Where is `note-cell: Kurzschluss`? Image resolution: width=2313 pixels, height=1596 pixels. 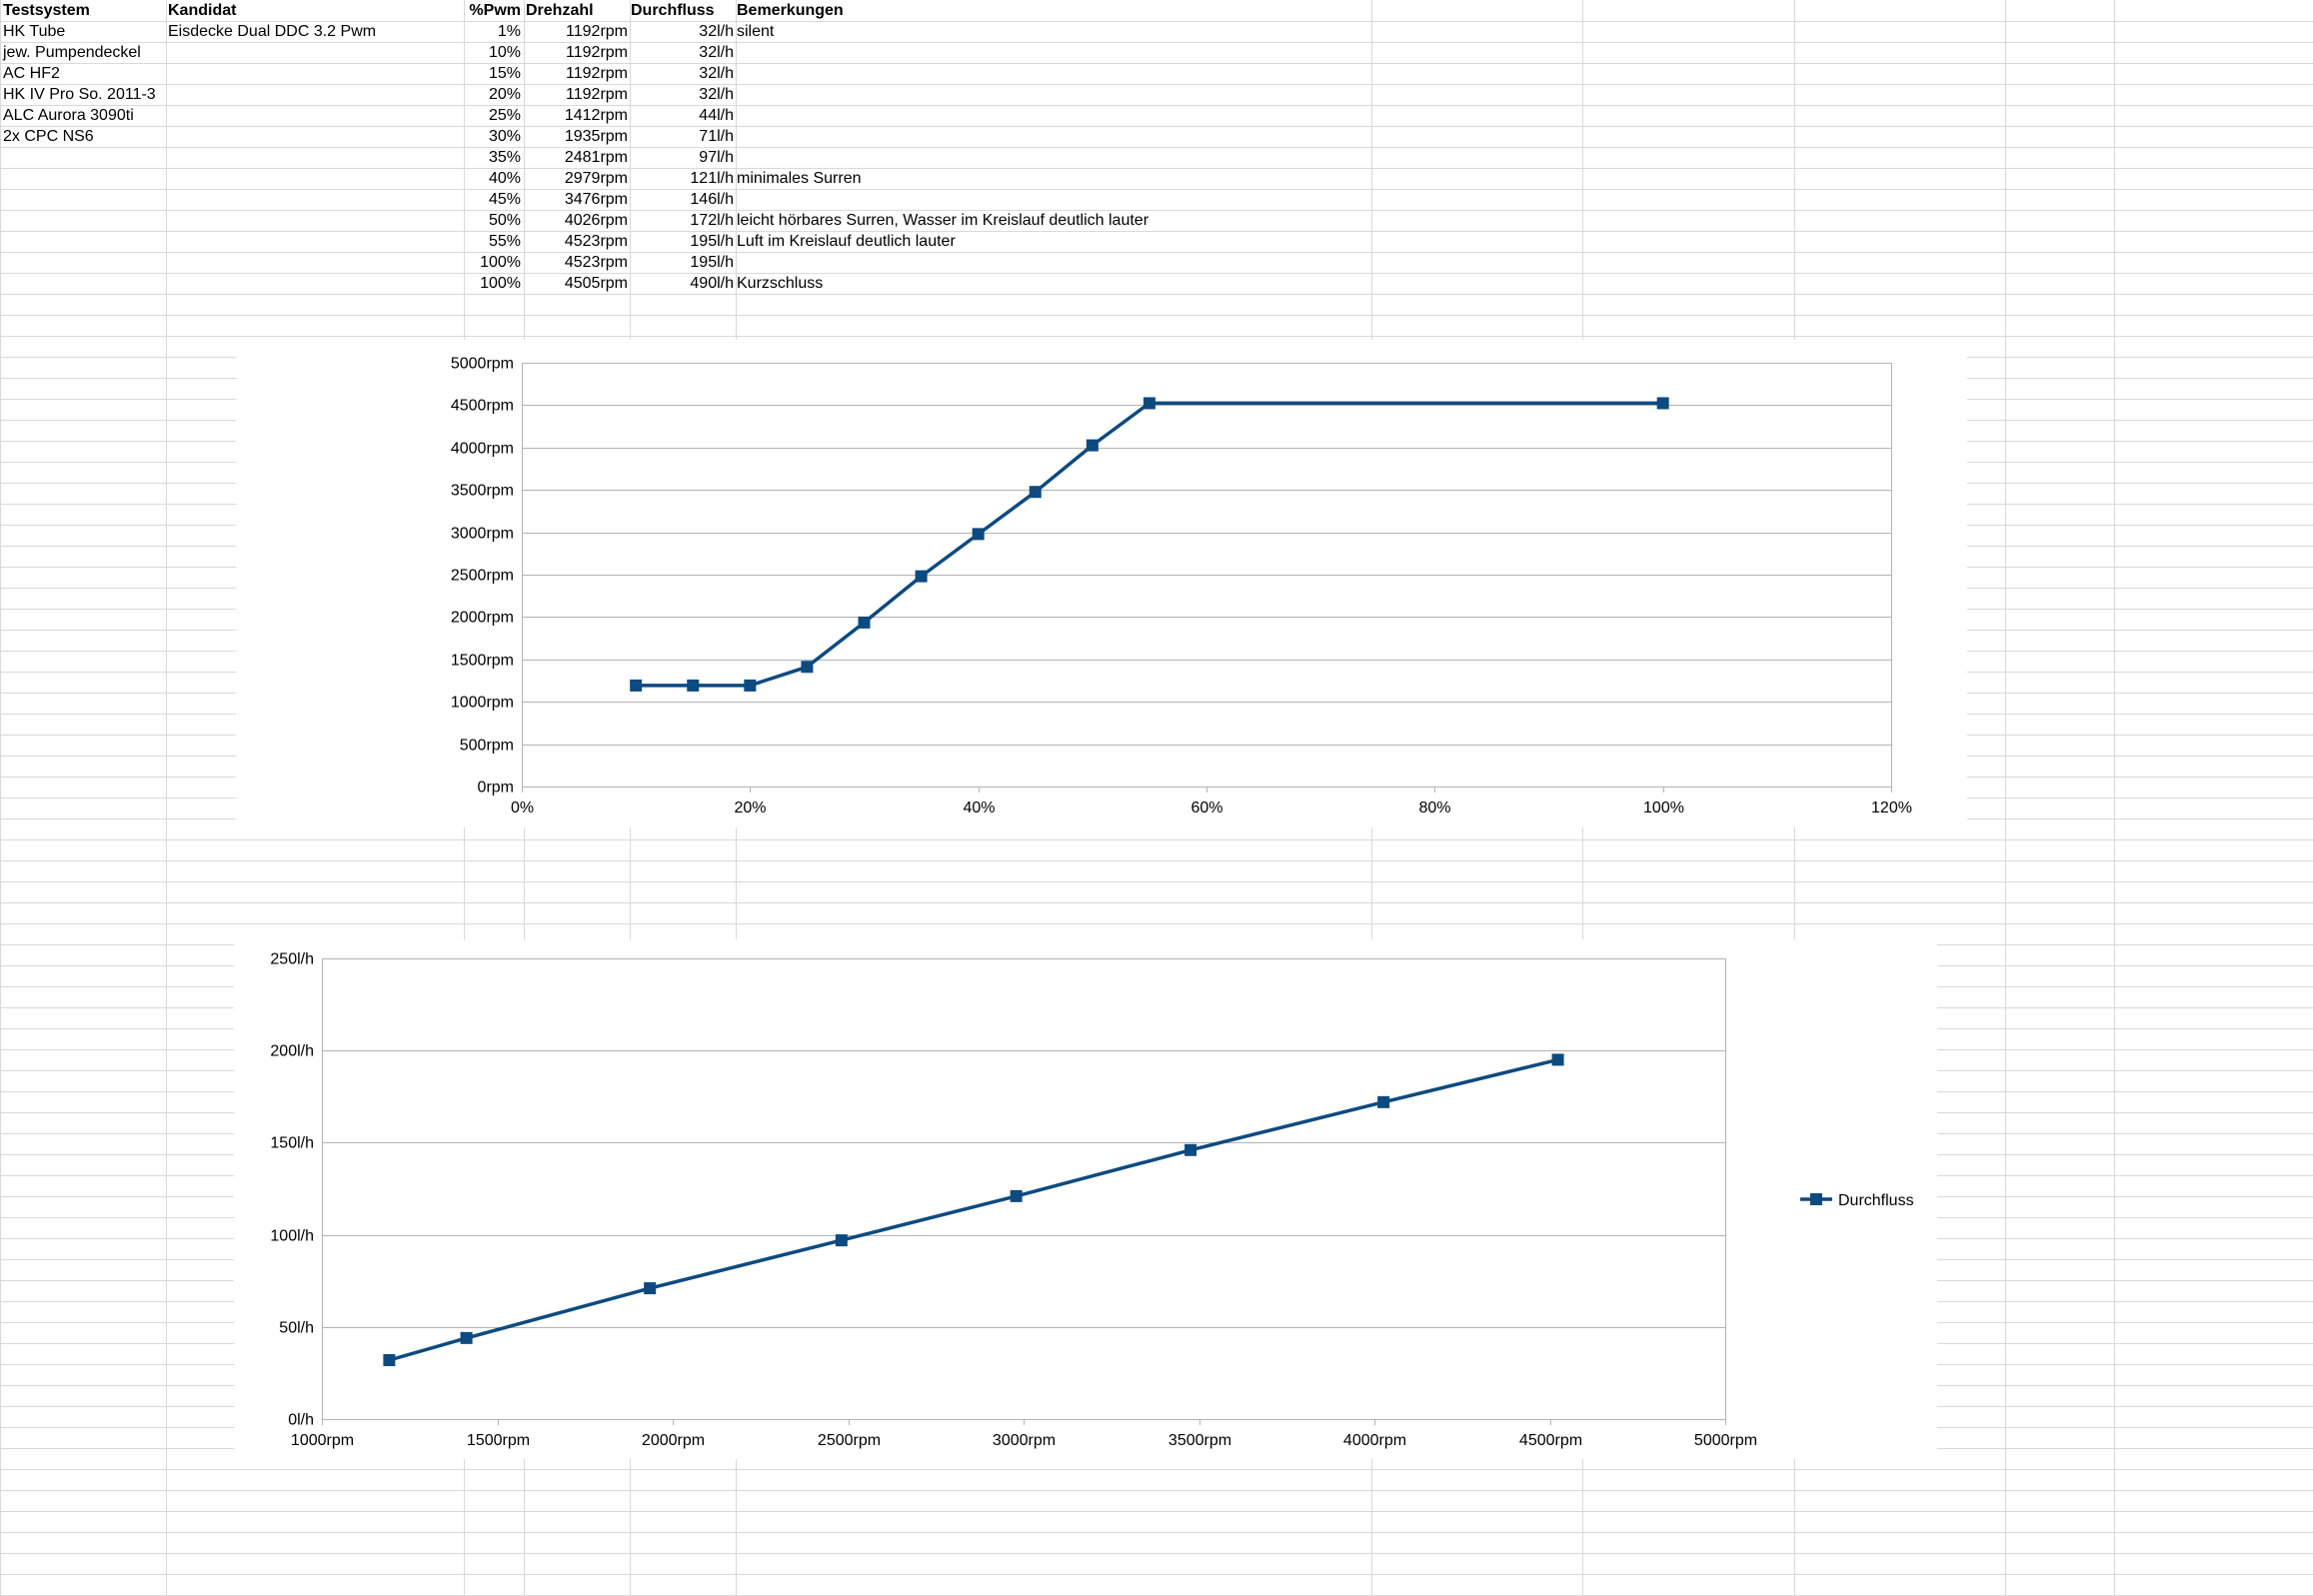
note-cell: Kurzschluss is located at coordinates (781, 283).